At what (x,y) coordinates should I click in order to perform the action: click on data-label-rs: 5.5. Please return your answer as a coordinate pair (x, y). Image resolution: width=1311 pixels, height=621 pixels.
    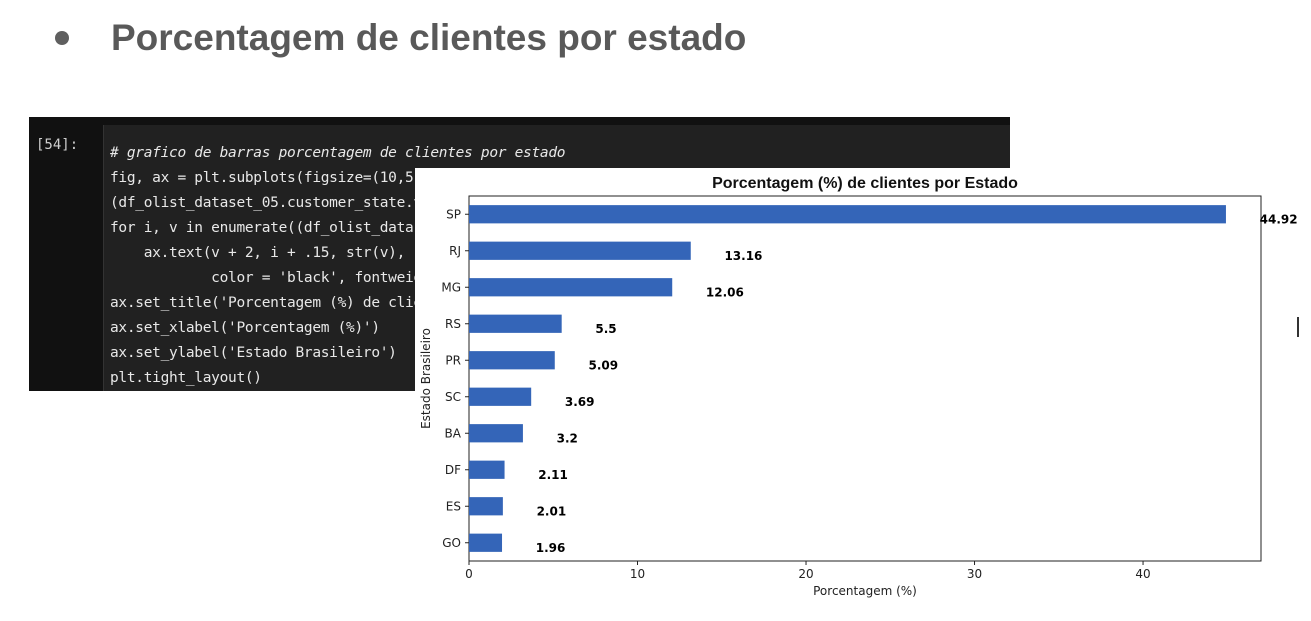
    Looking at the image, I should click on (605, 329).